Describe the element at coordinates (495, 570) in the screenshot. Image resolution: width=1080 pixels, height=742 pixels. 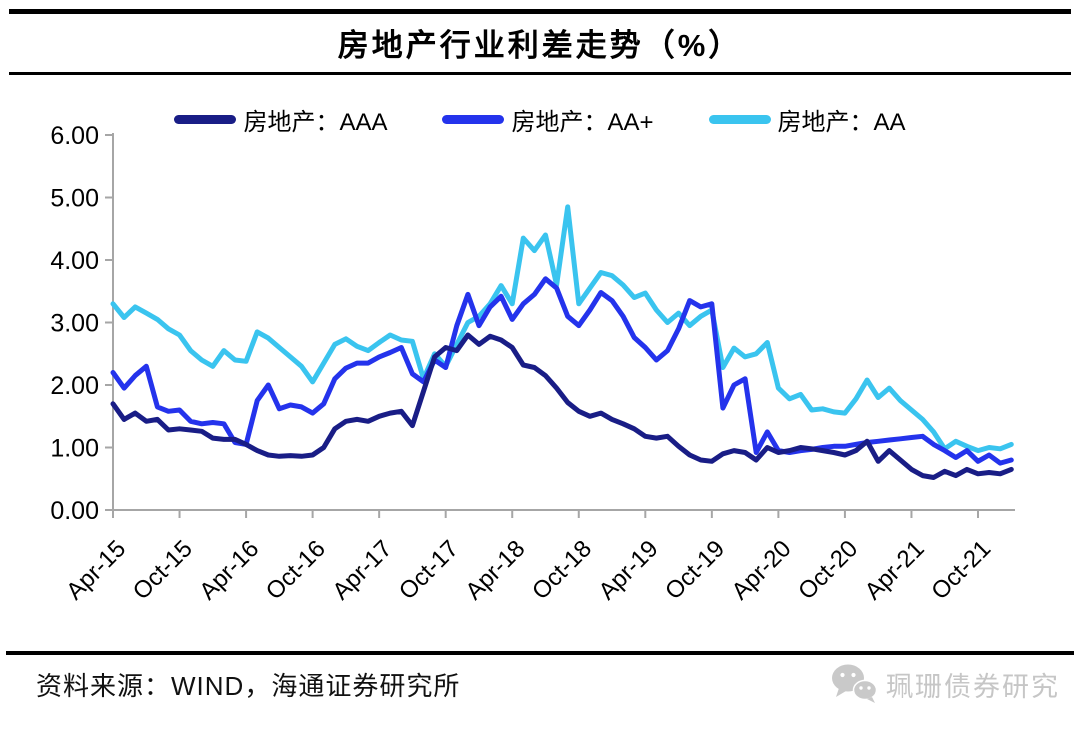
I see `x-tick-label: Apr-18` at that location.